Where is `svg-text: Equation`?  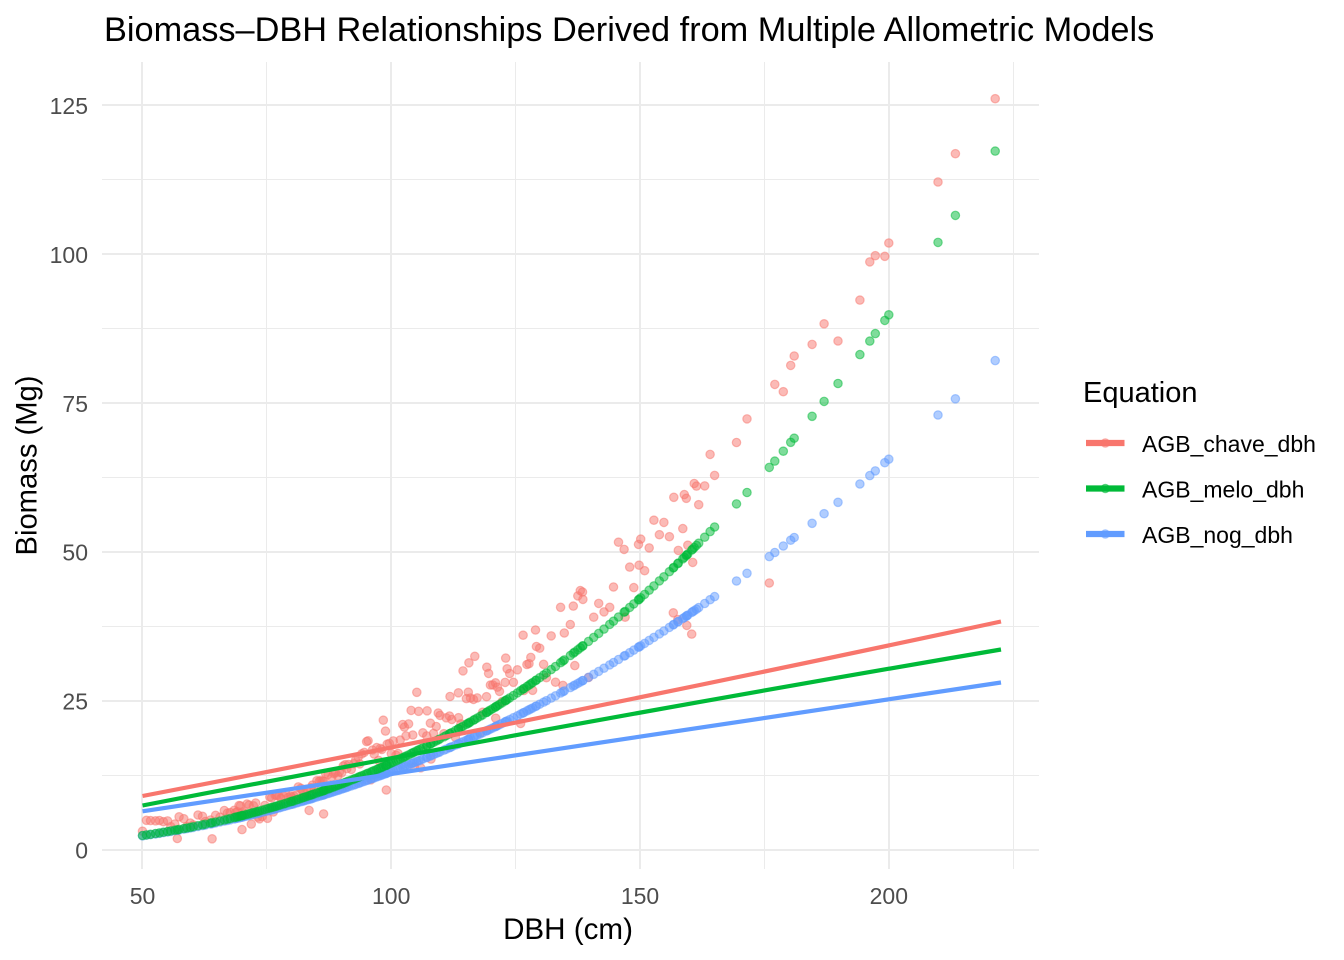 svg-text: Equation is located at coordinates (1140, 393).